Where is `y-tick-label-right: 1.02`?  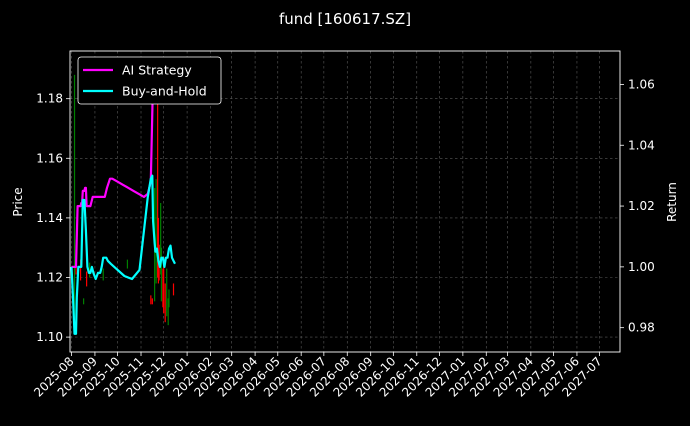 y-tick-label-right: 1.02 is located at coordinates (641, 206).